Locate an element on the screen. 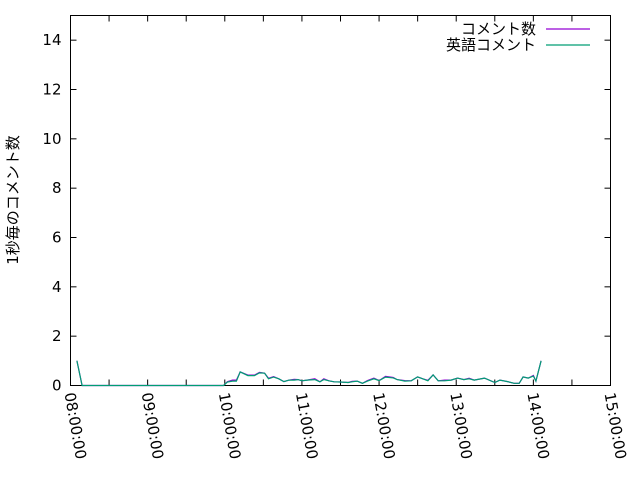  x-tick-label: 10:00:00 is located at coordinates (229, 425).